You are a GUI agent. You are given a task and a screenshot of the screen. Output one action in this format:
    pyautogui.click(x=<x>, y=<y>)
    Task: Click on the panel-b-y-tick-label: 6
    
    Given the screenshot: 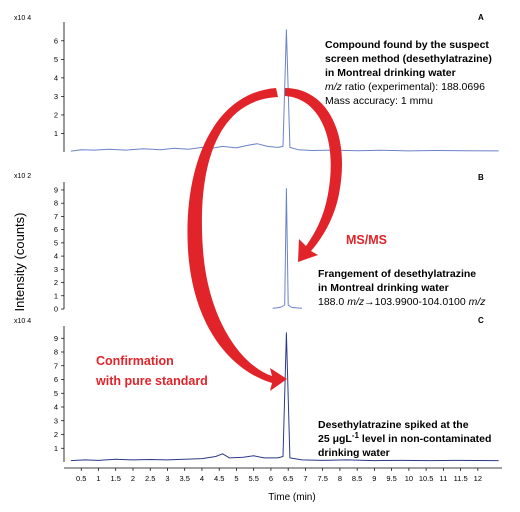 What is the action you would take?
    pyautogui.click(x=56, y=229)
    